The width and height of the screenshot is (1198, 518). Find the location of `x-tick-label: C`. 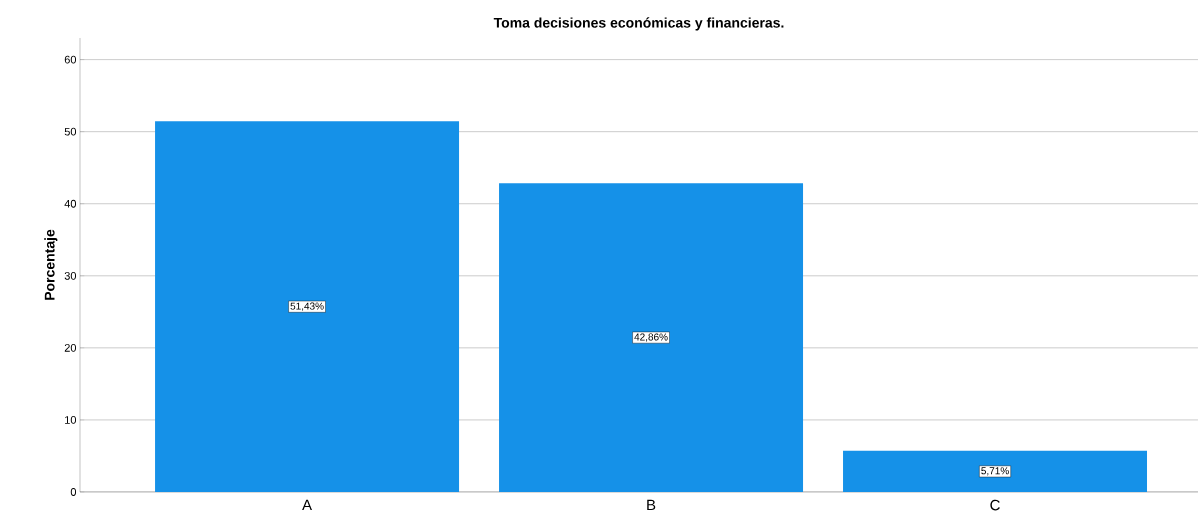

x-tick-label: C is located at coordinates (995, 505).